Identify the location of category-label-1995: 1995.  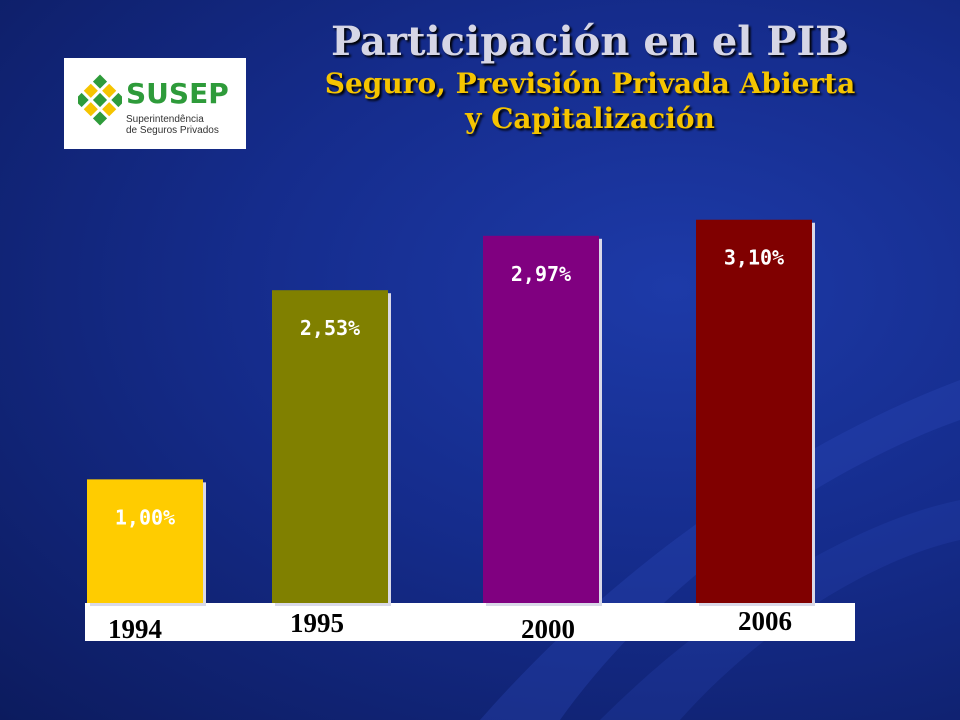
(317, 623).